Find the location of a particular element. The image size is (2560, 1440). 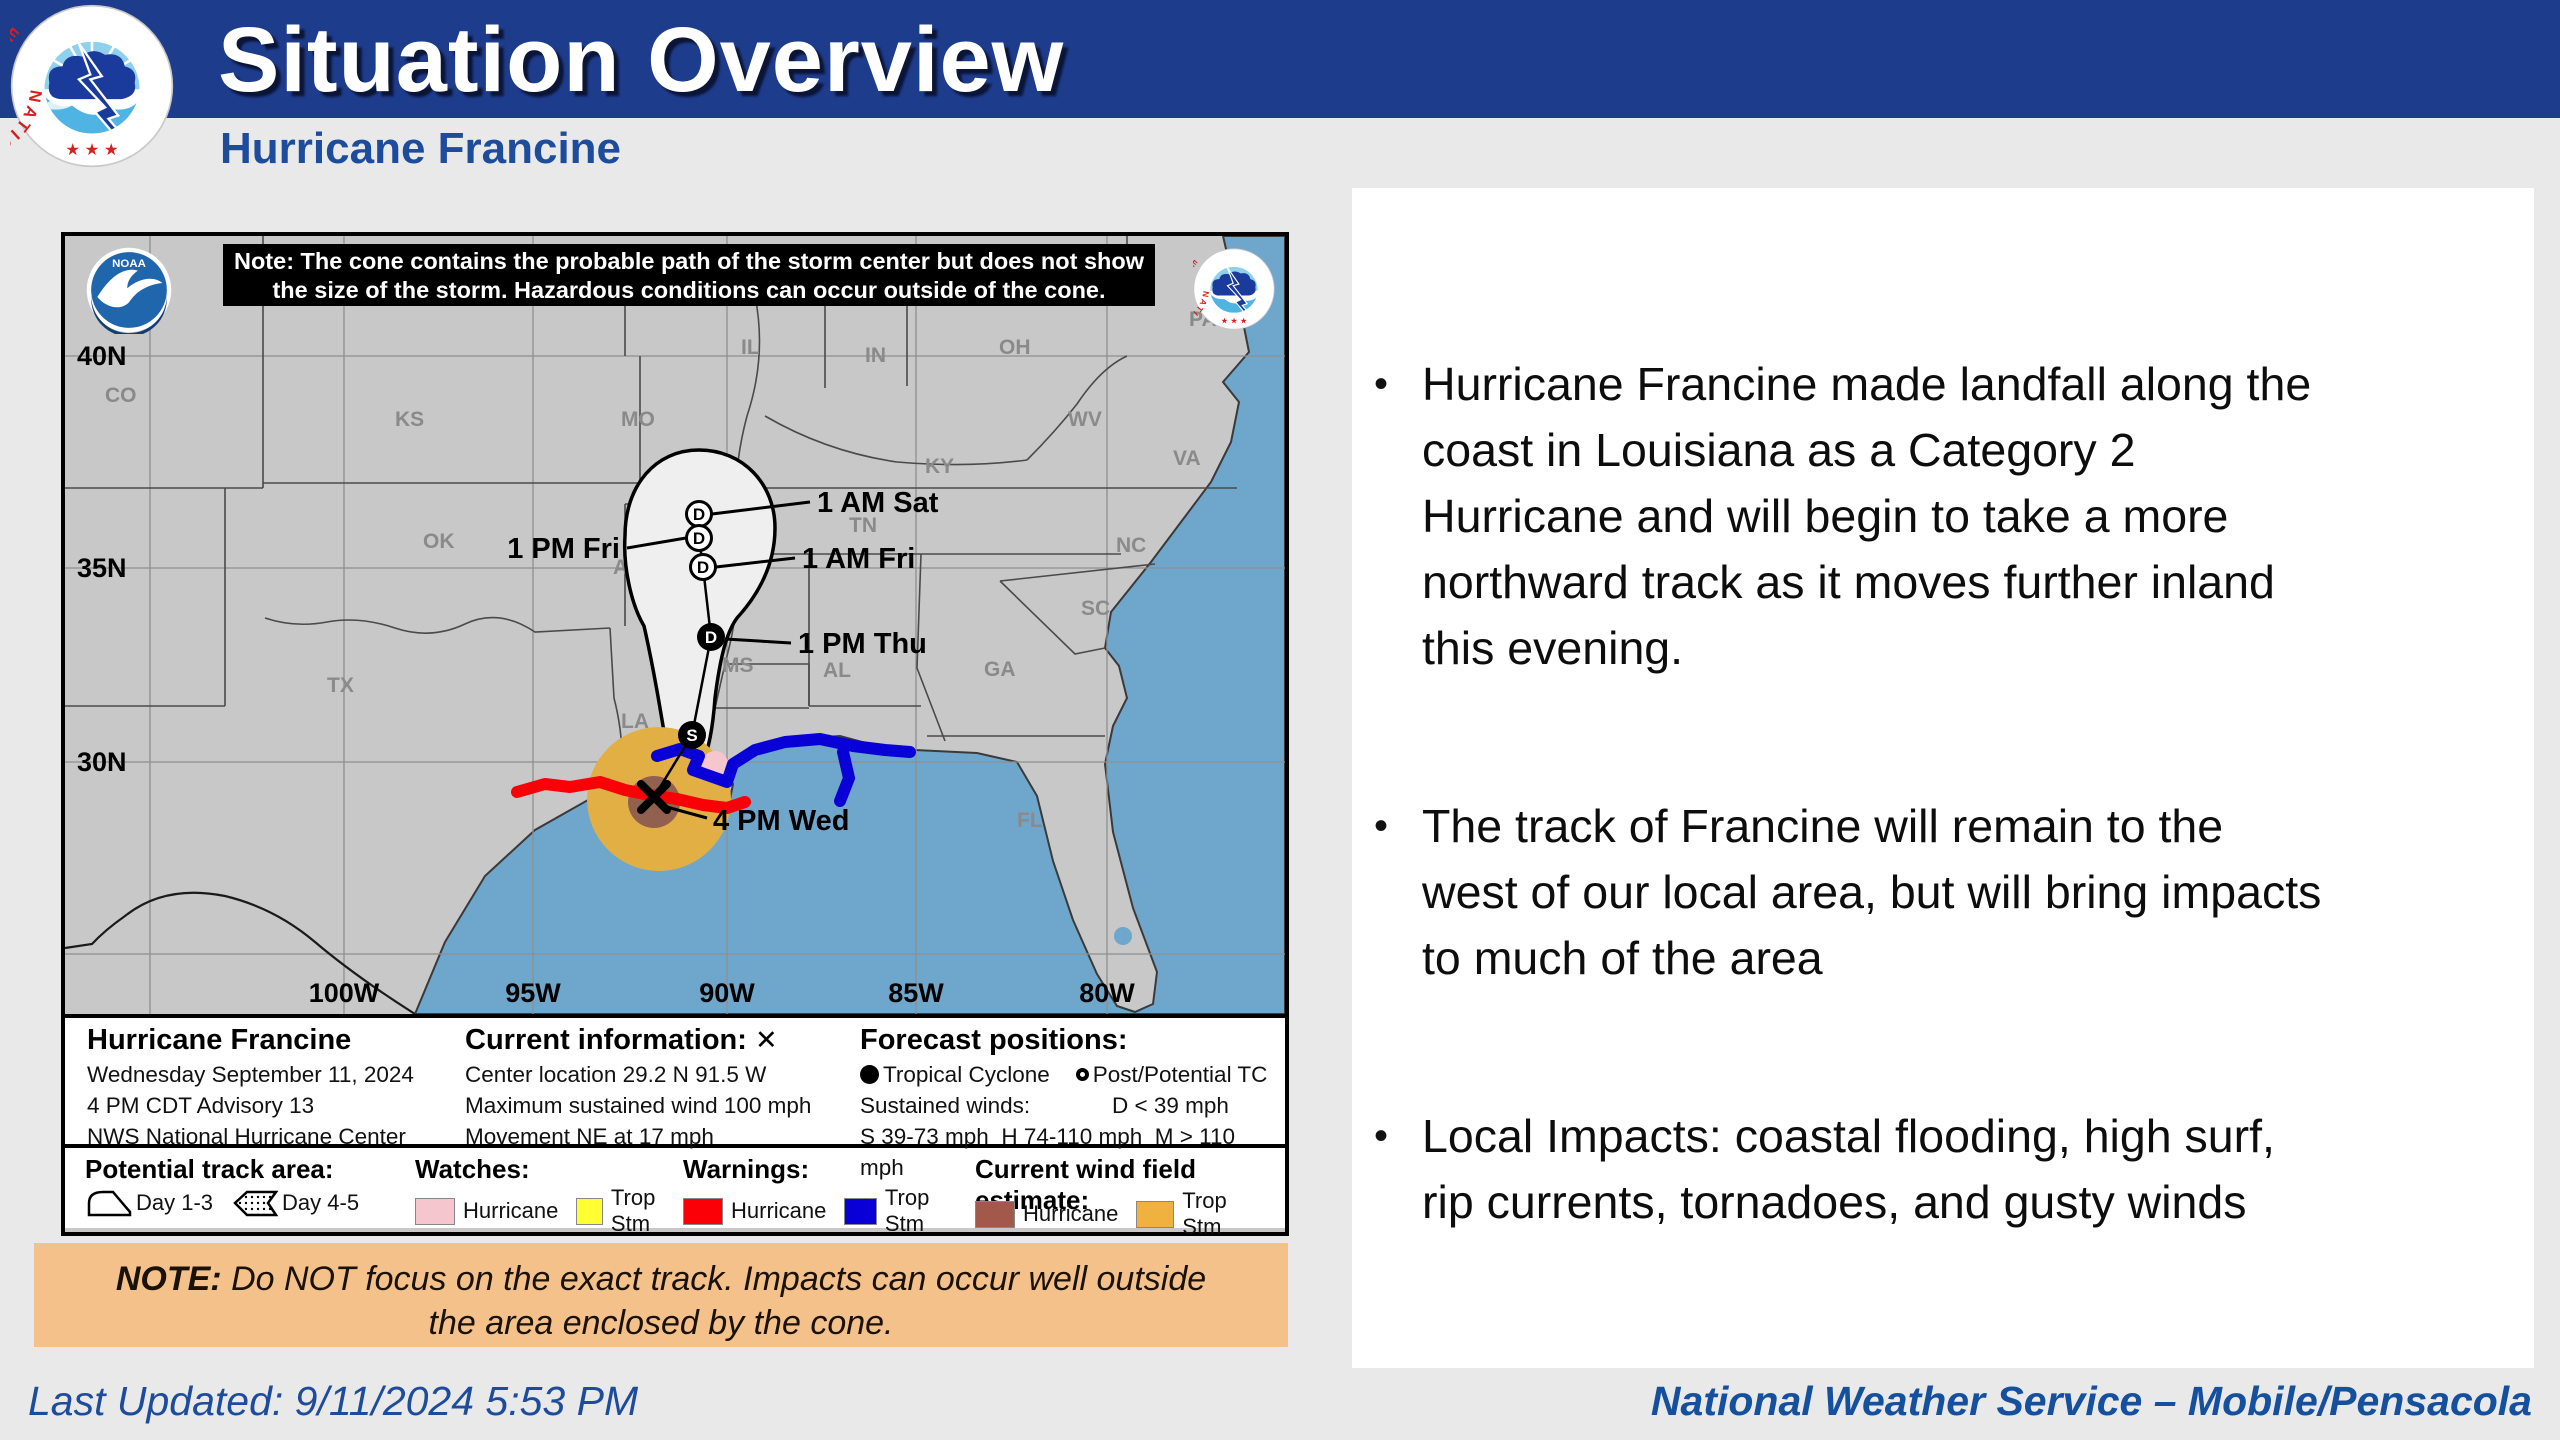

last-updated: Last Updated: 9/11/2024 5:53 PM is located at coordinates (333, 1401).